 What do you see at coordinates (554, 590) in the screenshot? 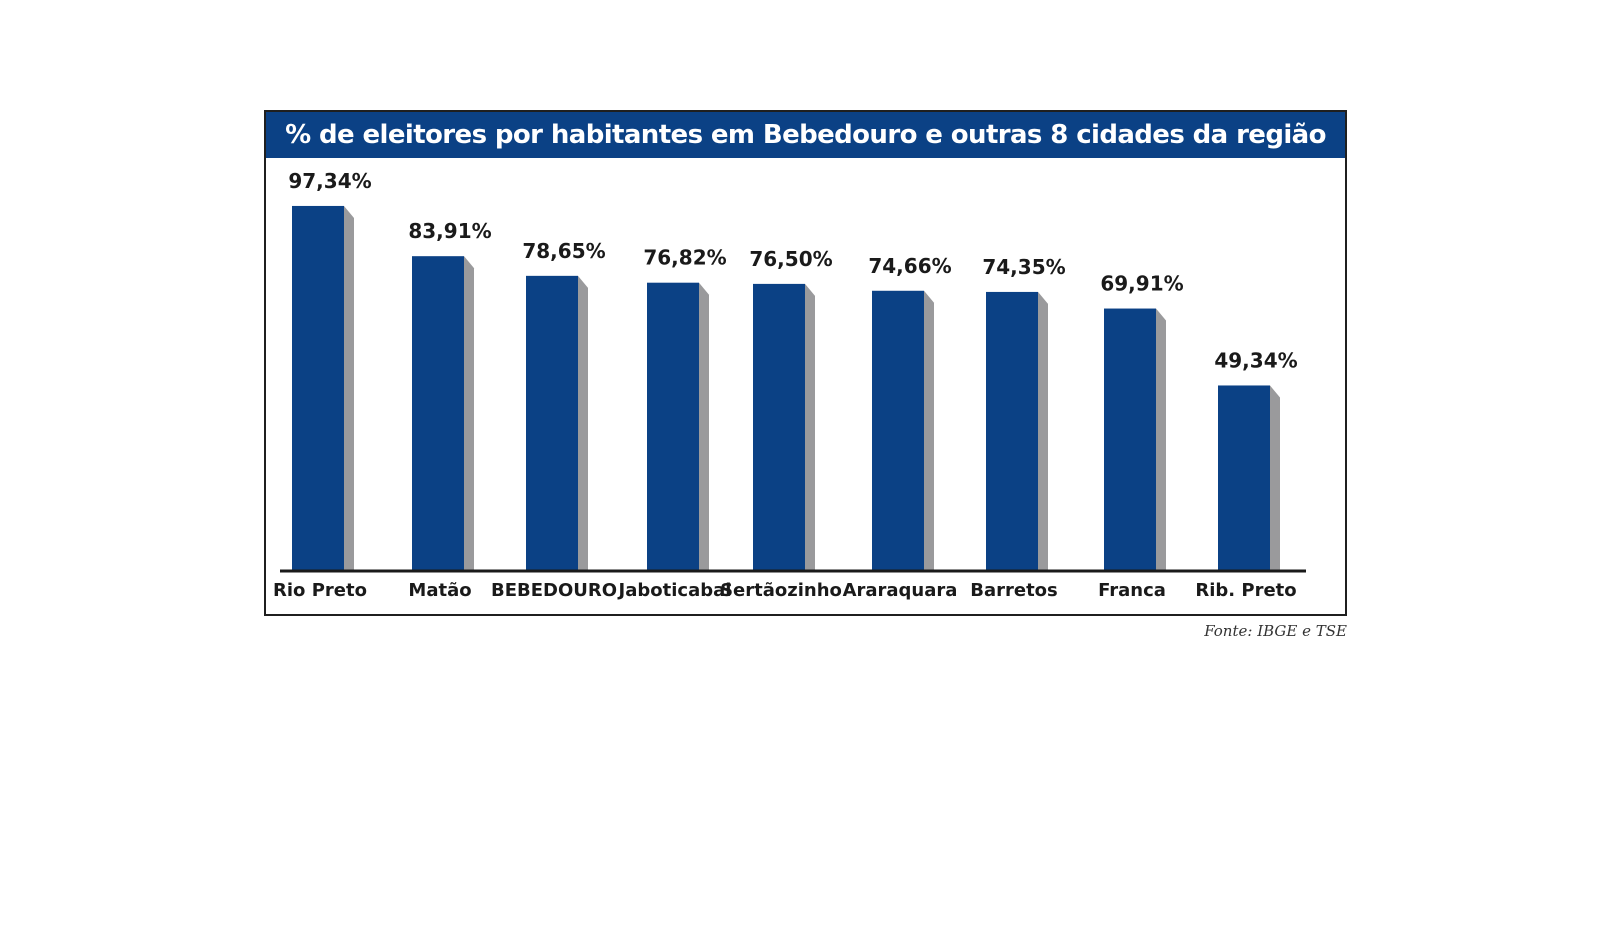
I see `category-label: BEBEDOURO` at bounding box center [554, 590].